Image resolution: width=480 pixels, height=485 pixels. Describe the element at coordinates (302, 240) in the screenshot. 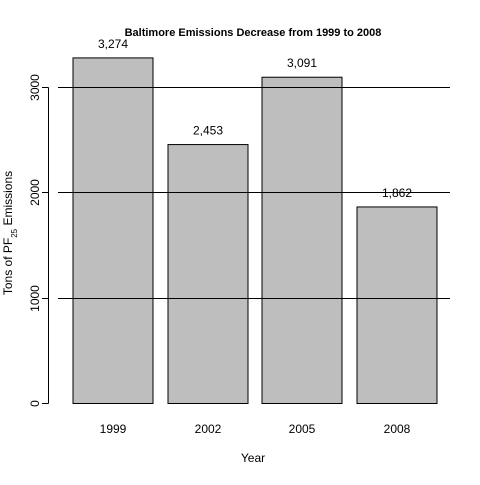

I see `bar-2005` at that location.